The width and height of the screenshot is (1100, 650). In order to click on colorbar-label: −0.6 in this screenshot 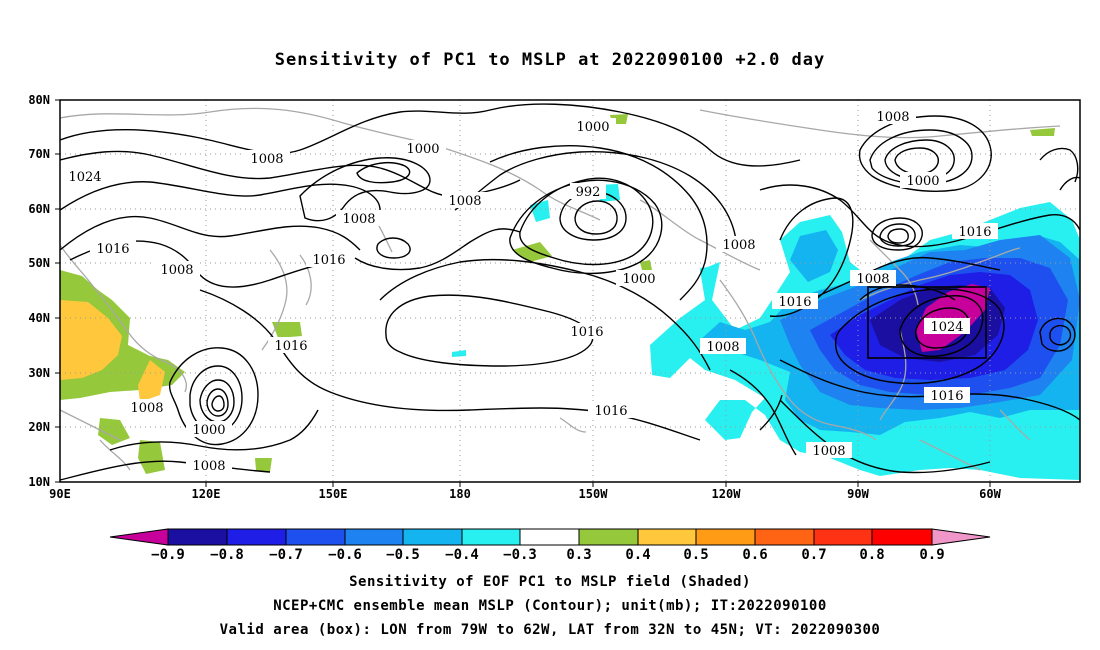, I will do `click(345, 555)`.